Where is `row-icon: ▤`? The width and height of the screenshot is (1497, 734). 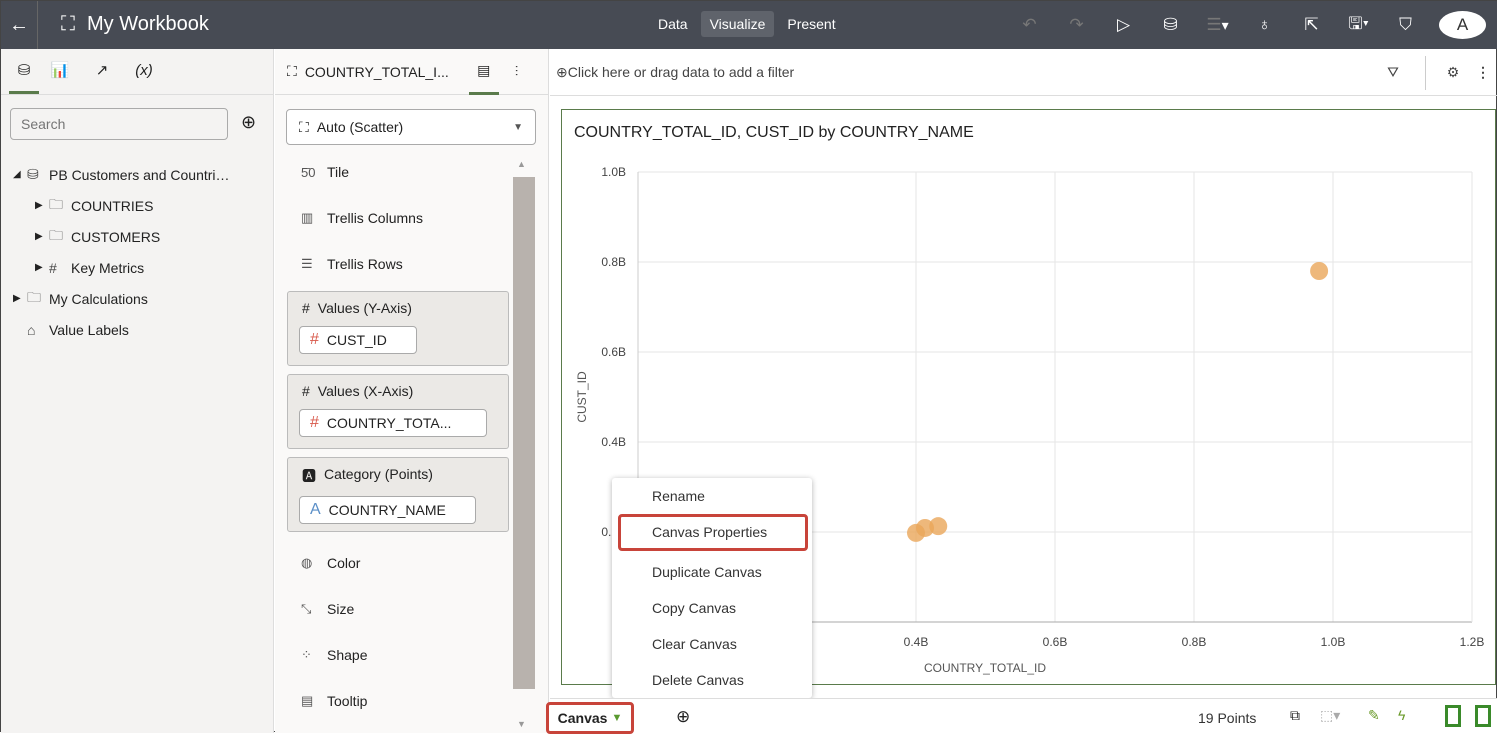 row-icon: ▤ is located at coordinates (307, 700).